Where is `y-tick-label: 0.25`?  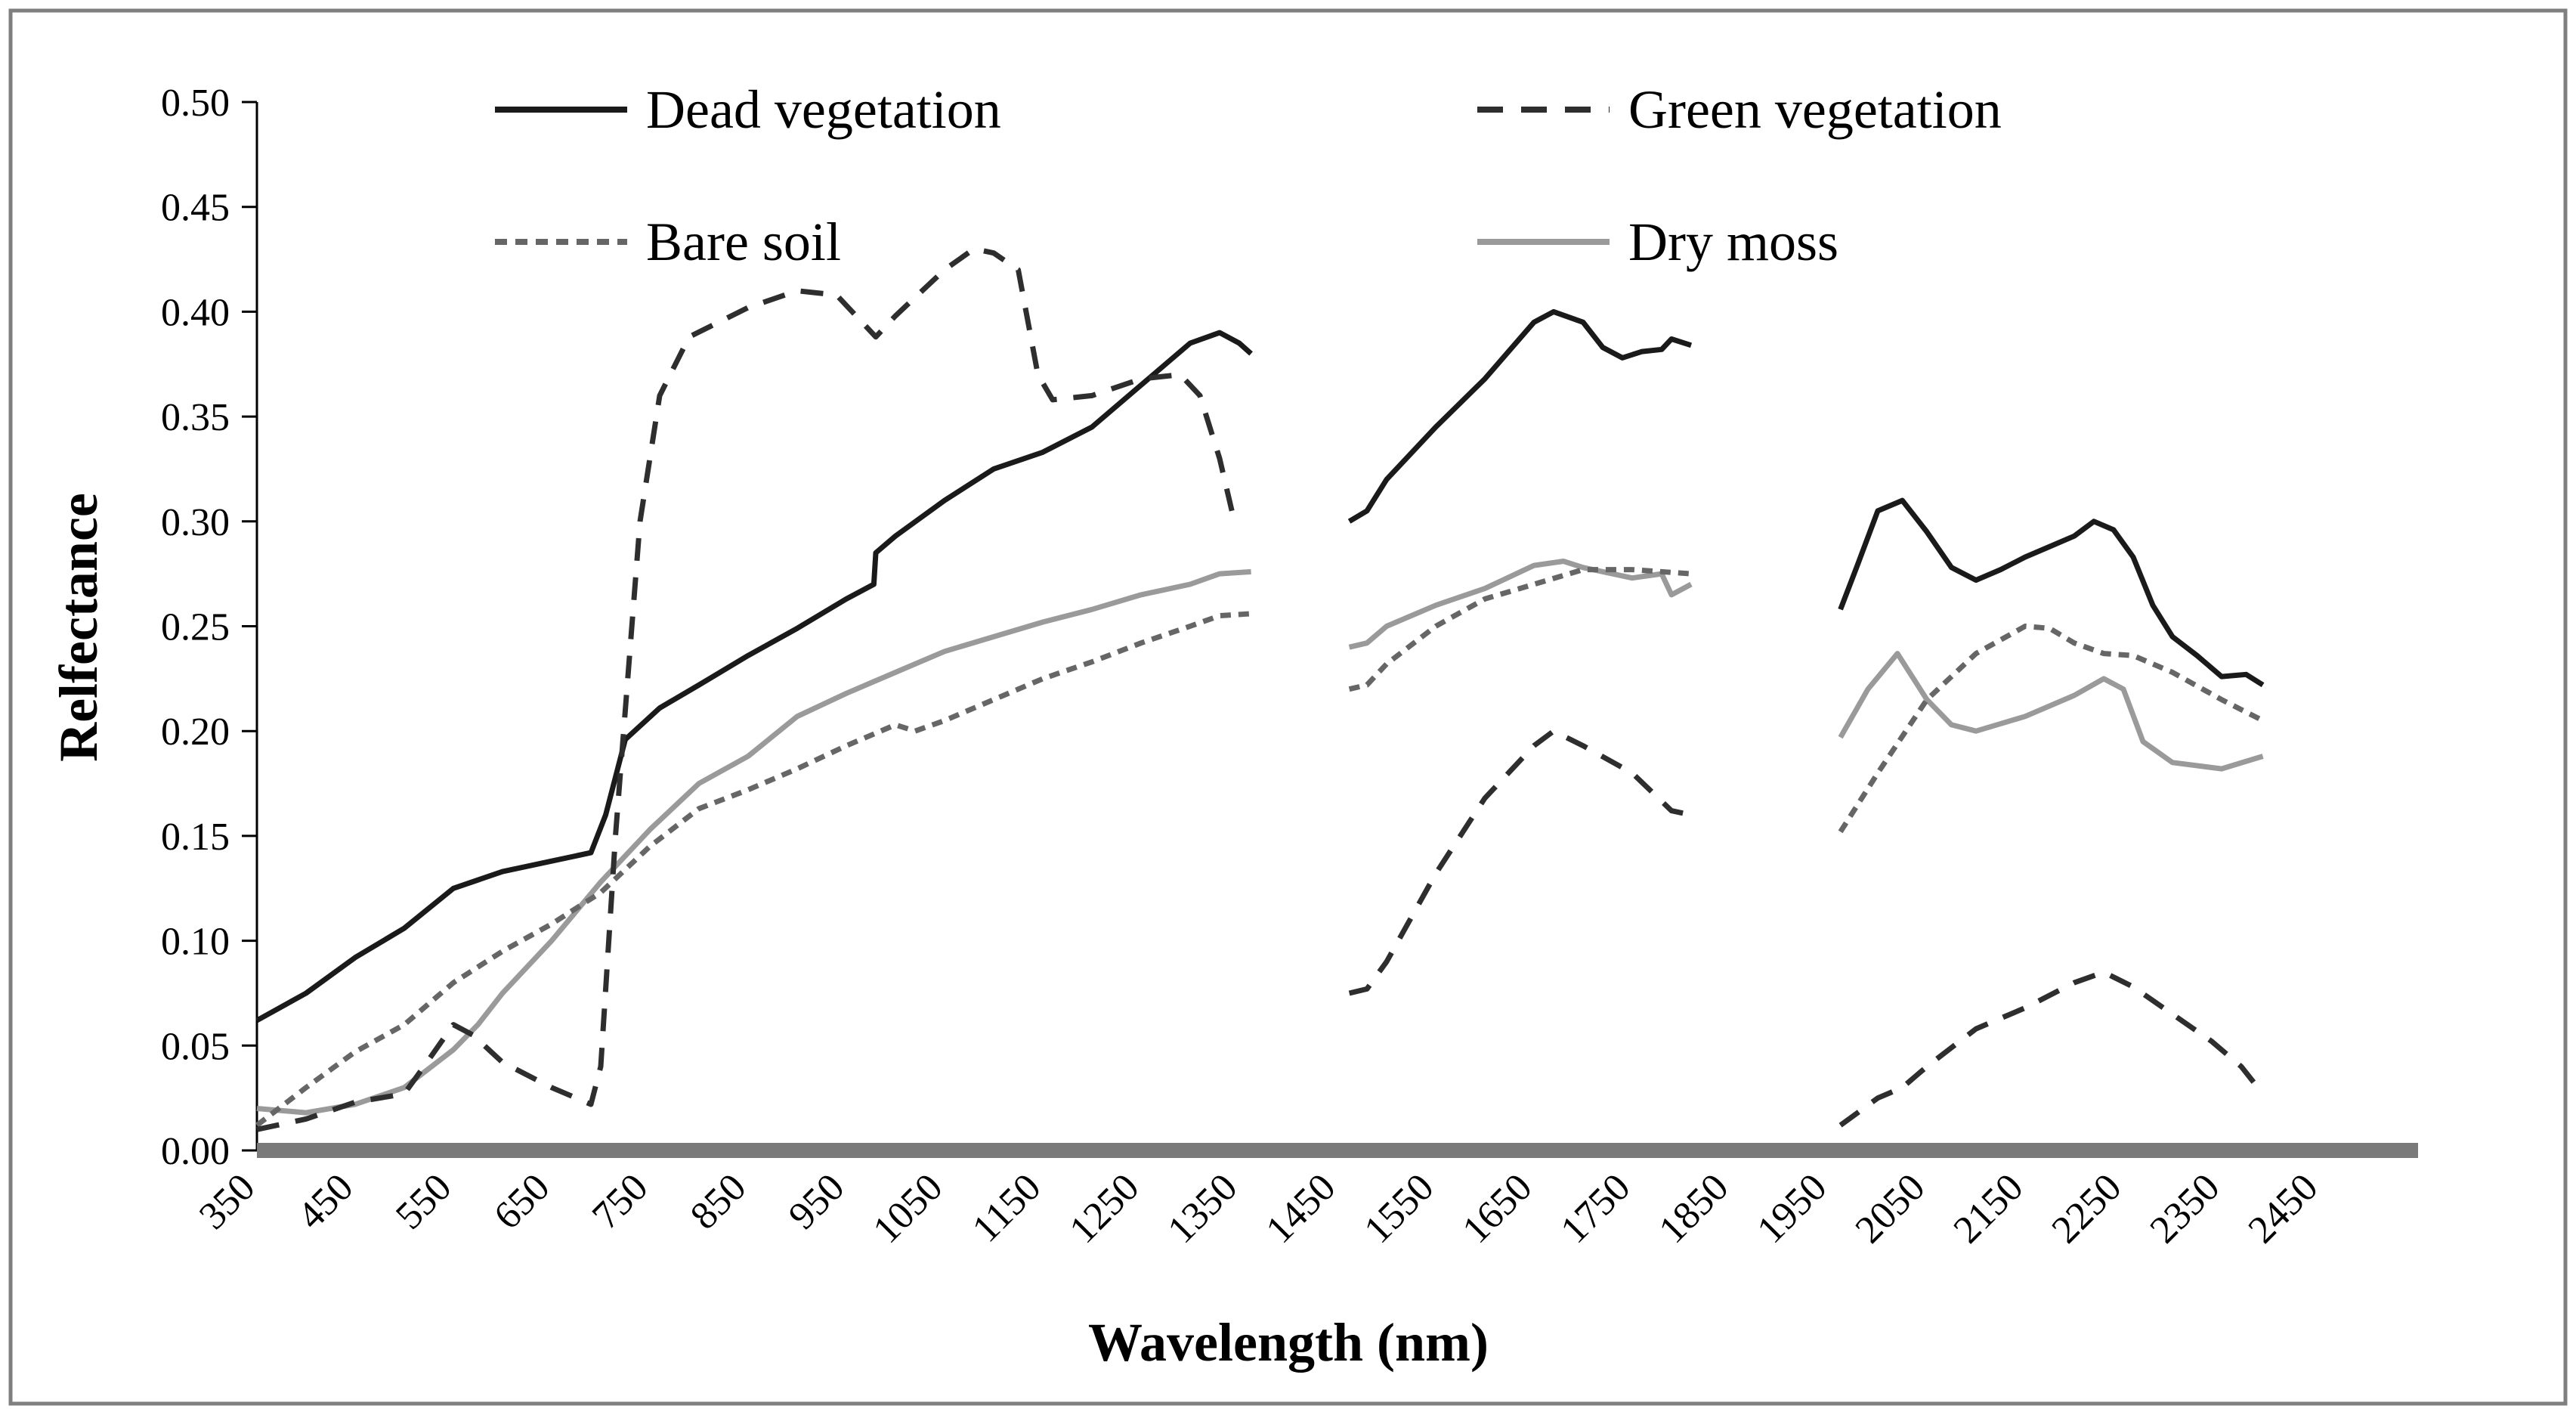
y-tick-label: 0.25 is located at coordinates (195, 627).